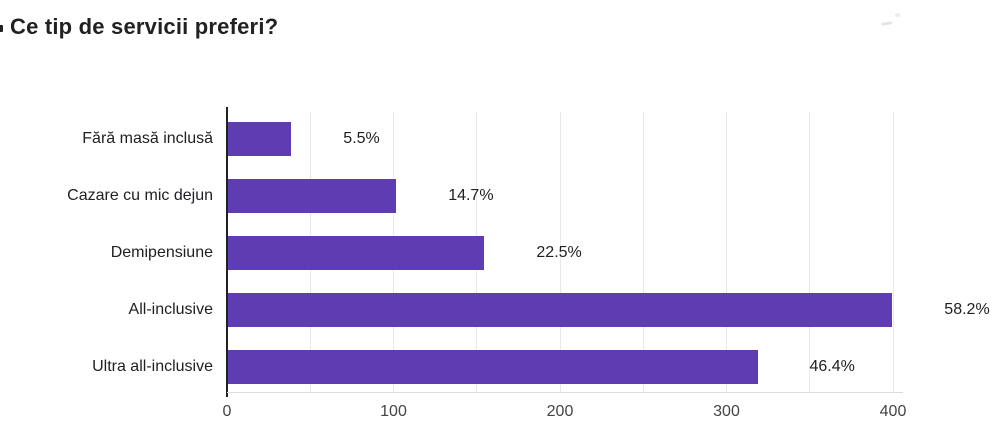 This screenshot has width=1000, height=442. Describe the element at coordinates (471, 195) in the screenshot. I see `percent-label: 14.7%` at that location.